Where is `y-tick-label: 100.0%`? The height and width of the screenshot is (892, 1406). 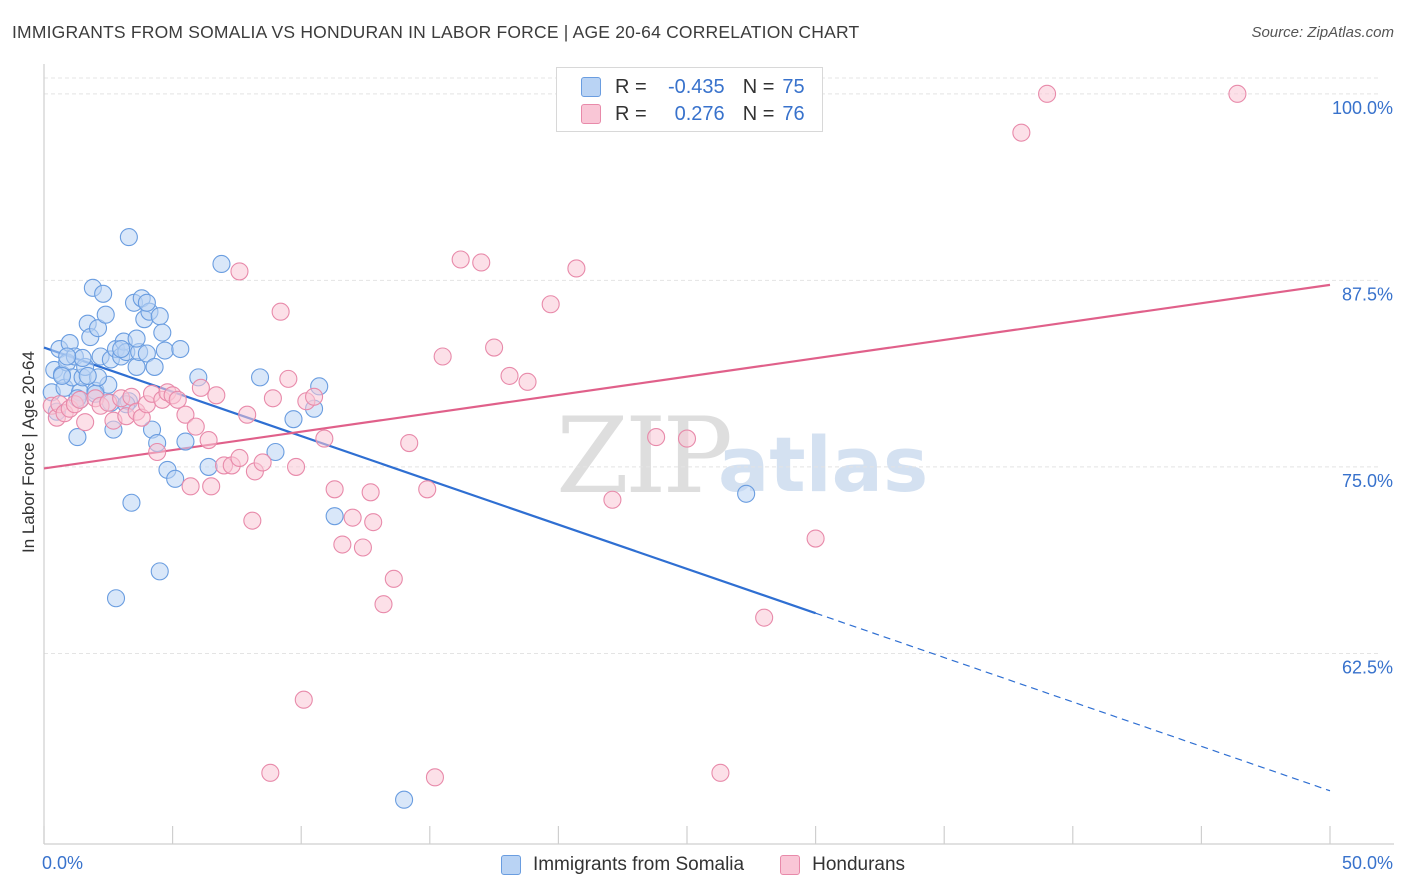 y-tick-label: 100.0% is located at coordinates (1362, 108).